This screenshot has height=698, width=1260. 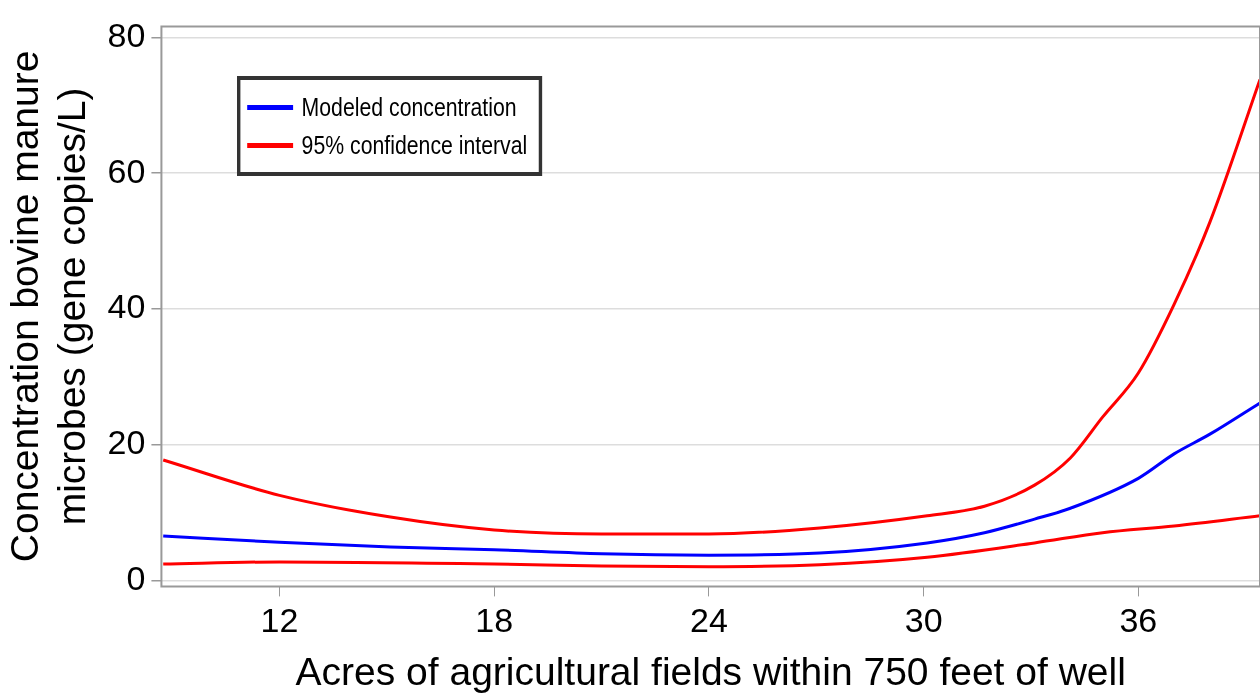 I want to click on x-tick-label: 30, so click(x=923, y=620).